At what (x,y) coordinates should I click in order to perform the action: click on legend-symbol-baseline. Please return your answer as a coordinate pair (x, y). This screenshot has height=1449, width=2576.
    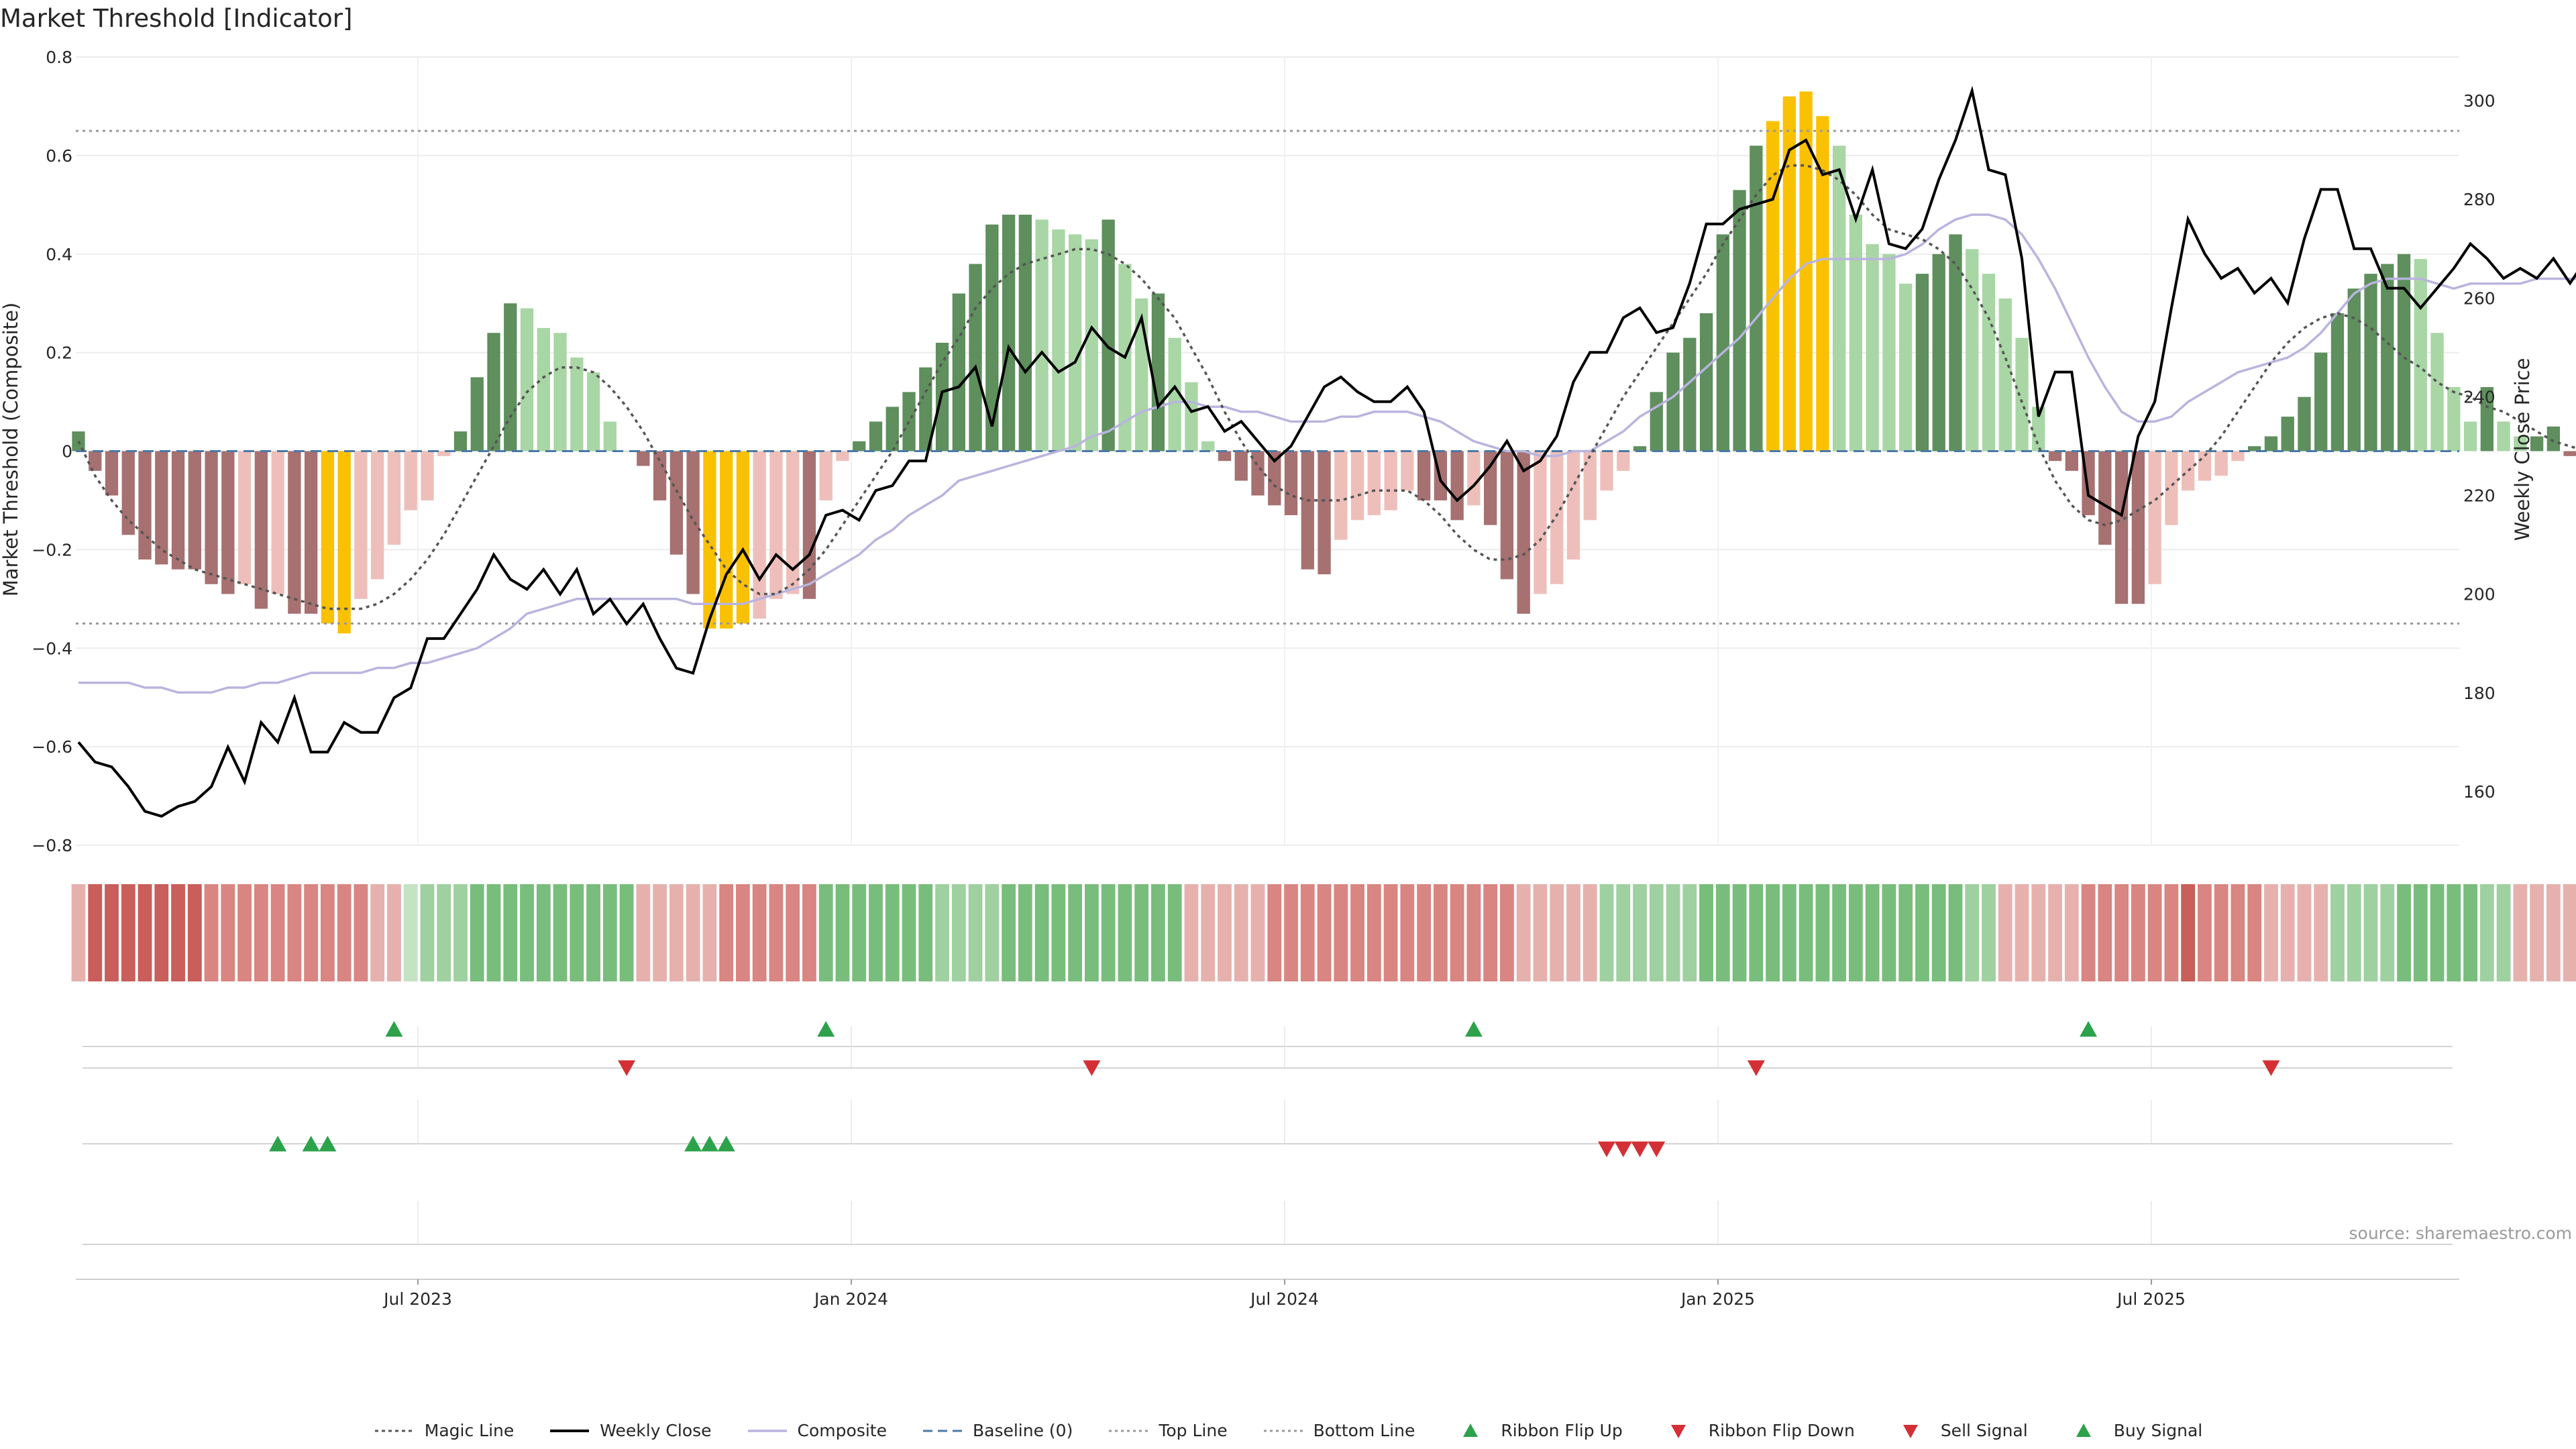
    Looking at the image, I should click on (942, 1430).